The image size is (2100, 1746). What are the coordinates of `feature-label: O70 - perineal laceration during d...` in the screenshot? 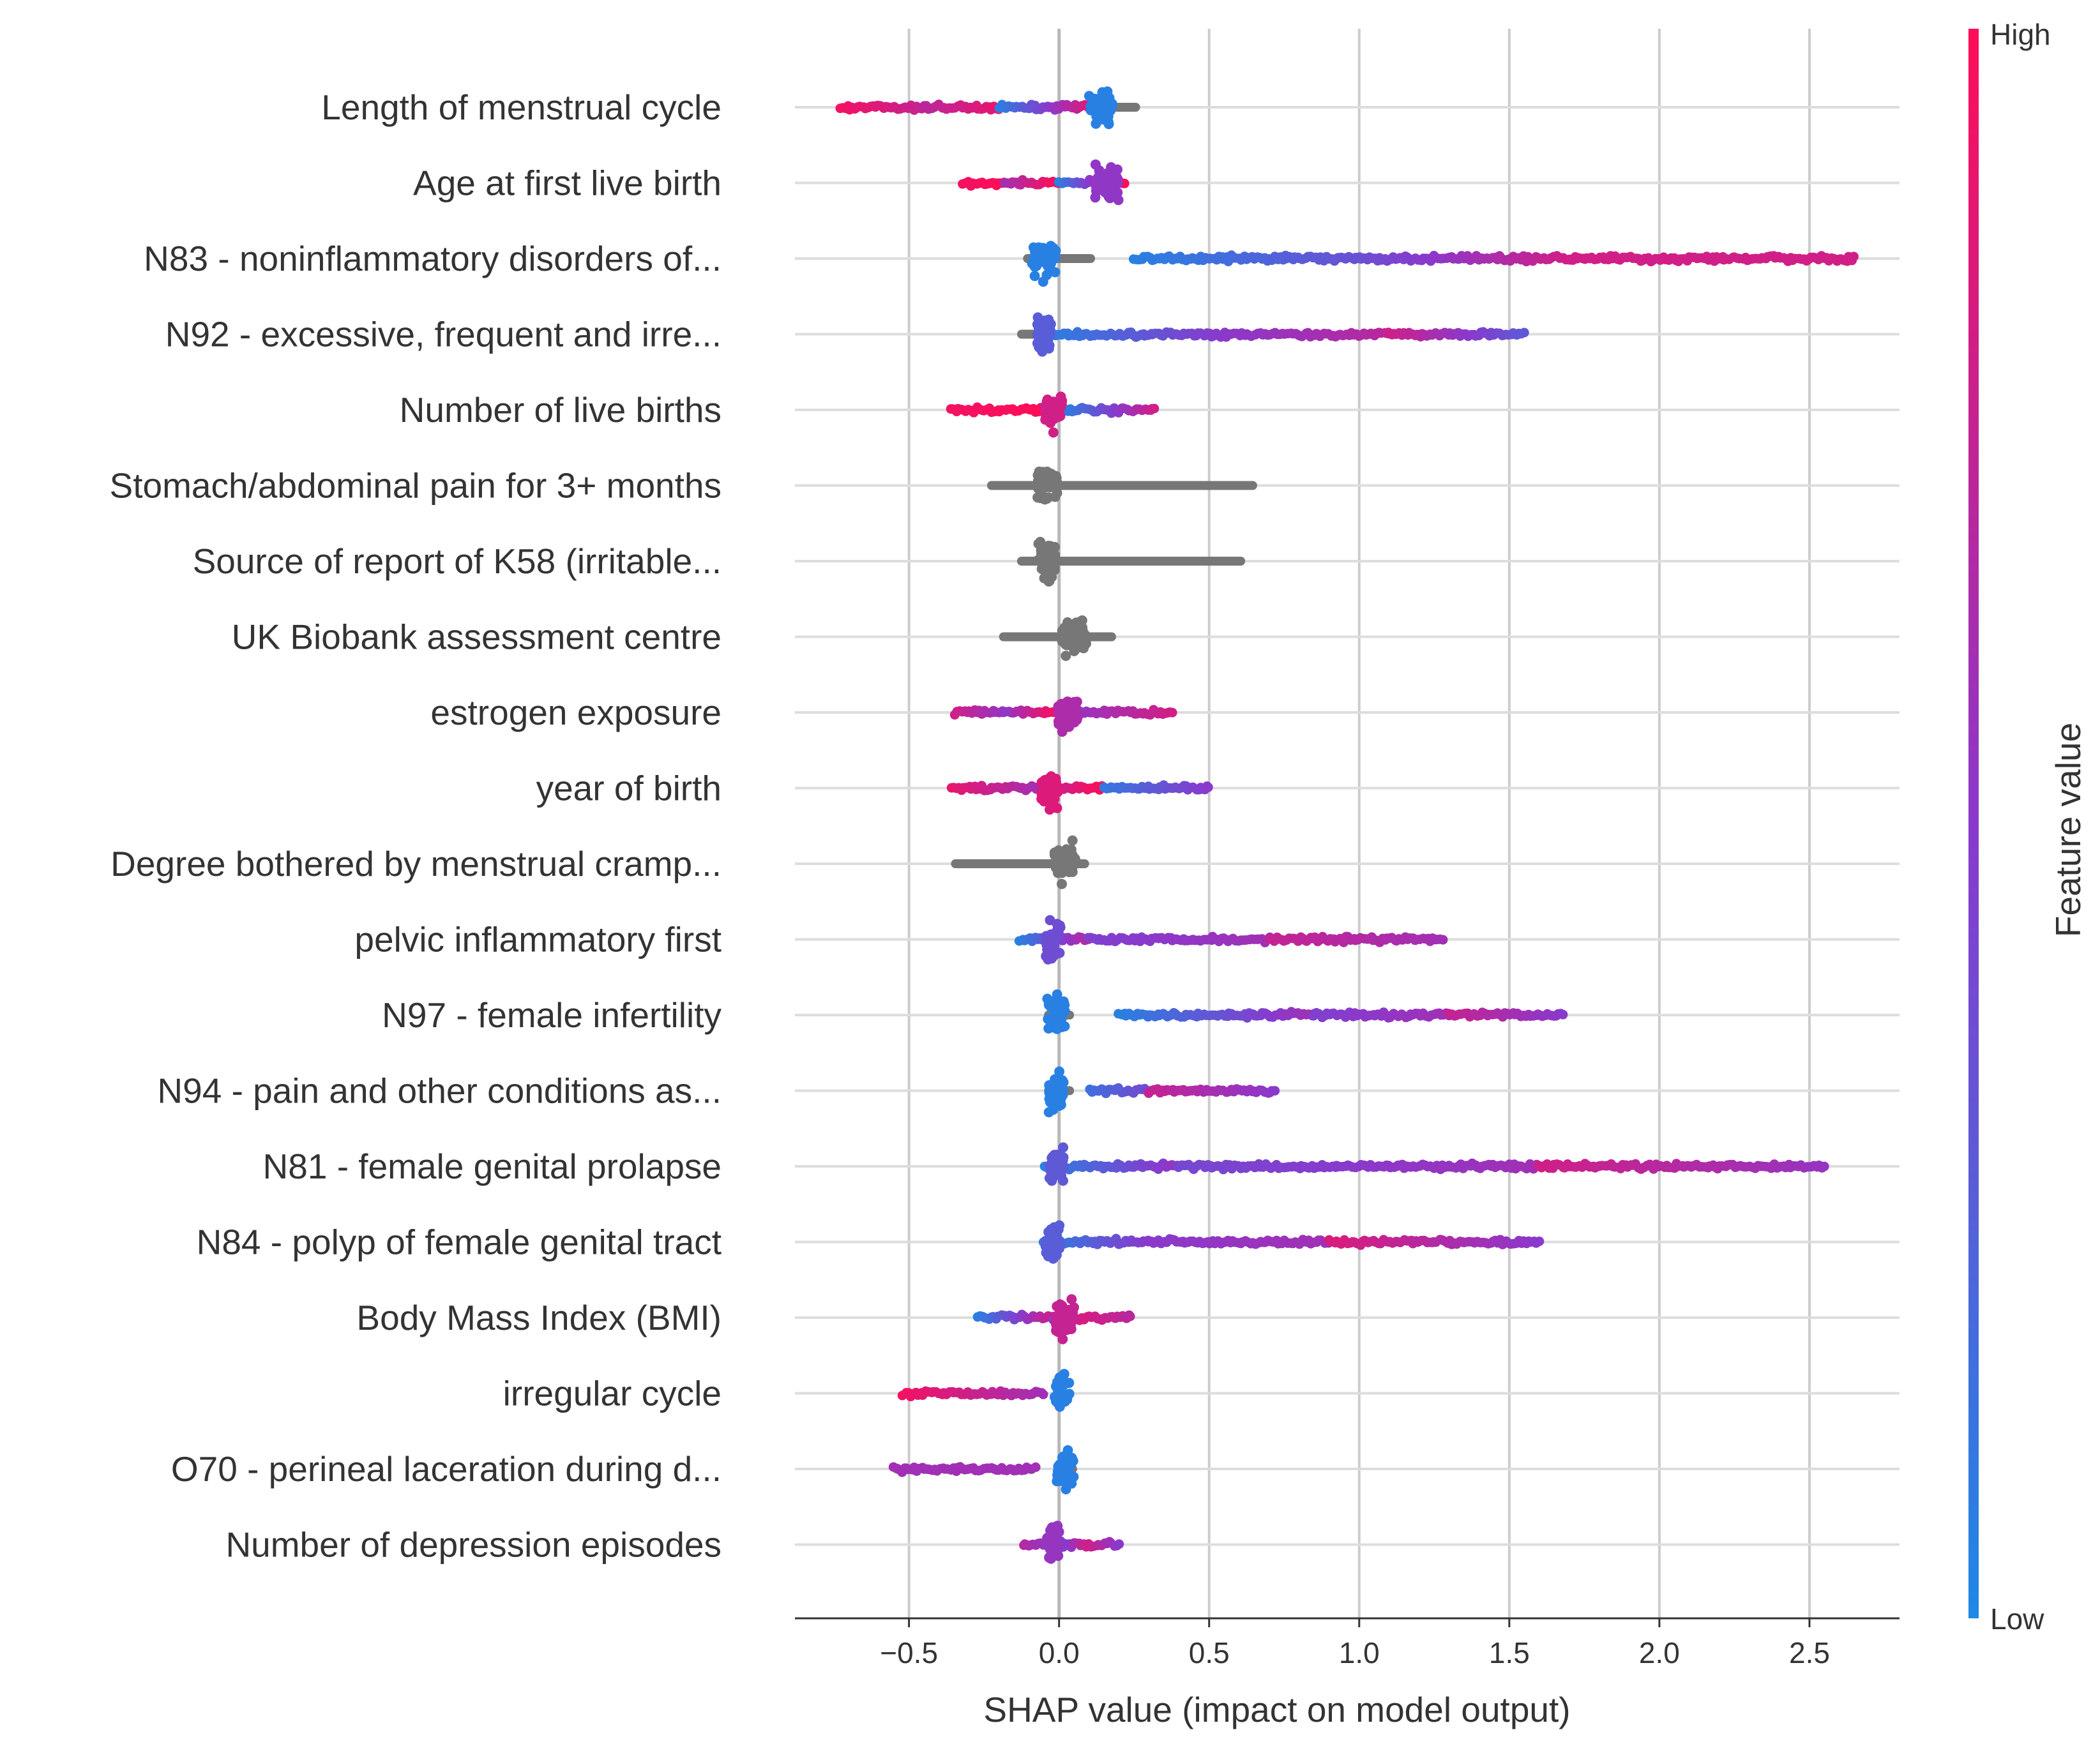 It's located at (446, 1469).